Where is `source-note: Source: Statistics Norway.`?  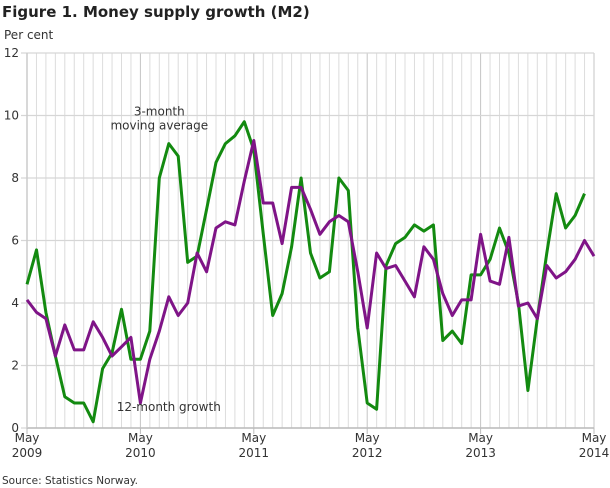 source-note: Source: Statistics Norway. is located at coordinates (70, 481).